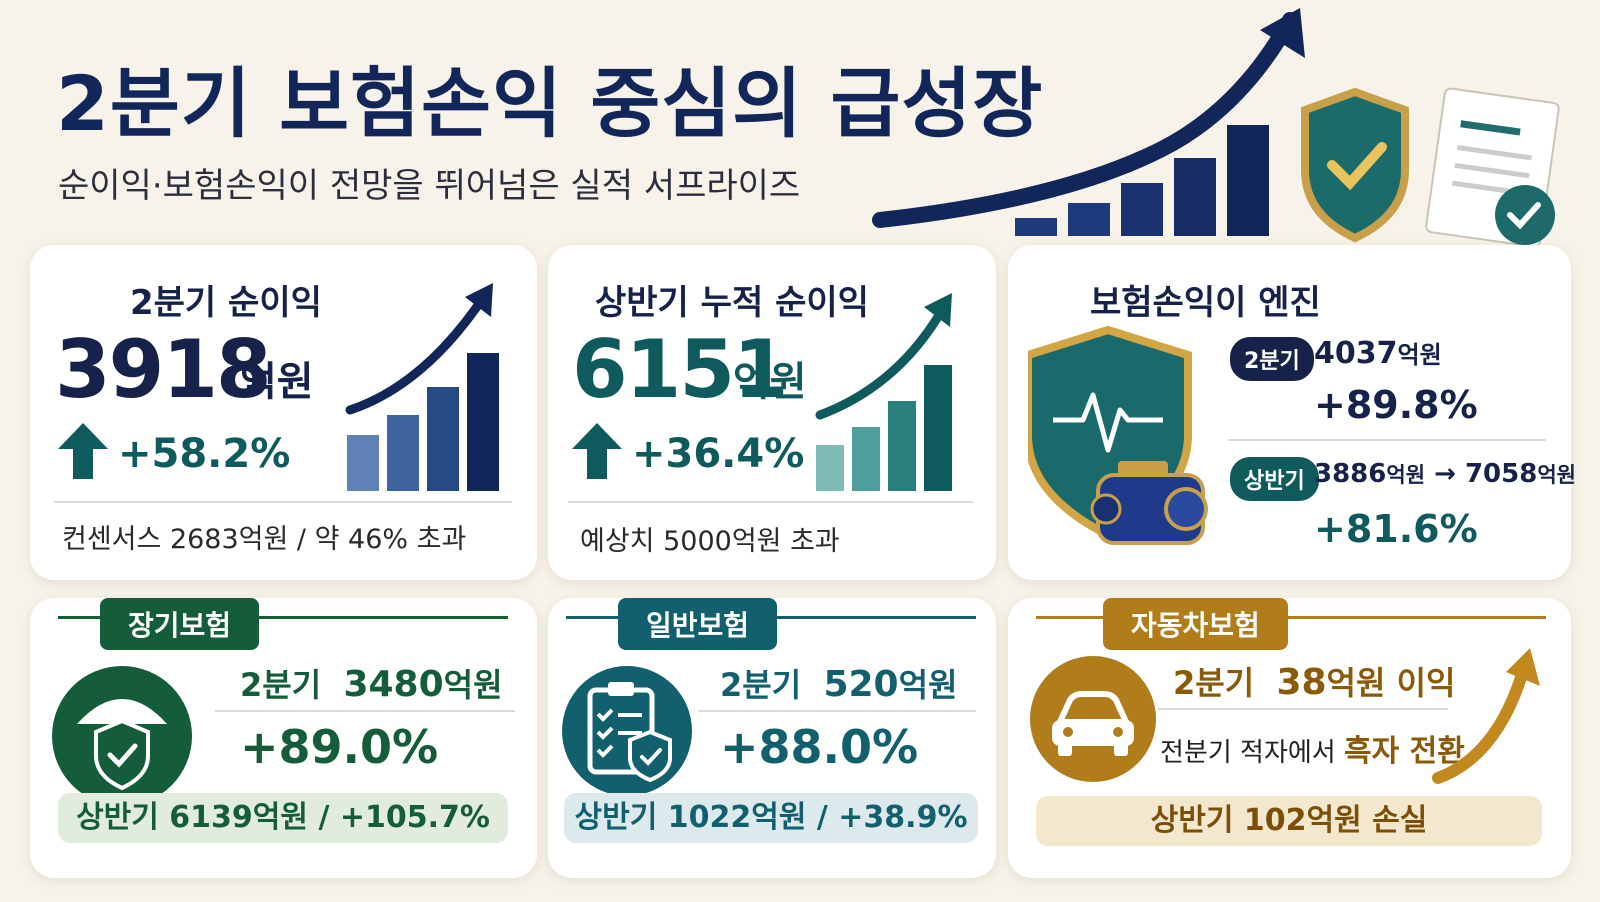  What do you see at coordinates (339, 747) in the screenshot?
I see `quarter-change: +89.0%` at bounding box center [339, 747].